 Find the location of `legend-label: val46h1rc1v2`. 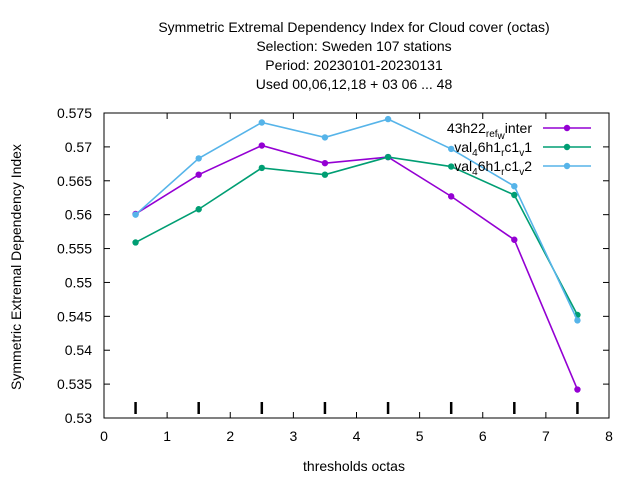

legend-label: val46h1rc1v2 is located at coordinates (493, 168).